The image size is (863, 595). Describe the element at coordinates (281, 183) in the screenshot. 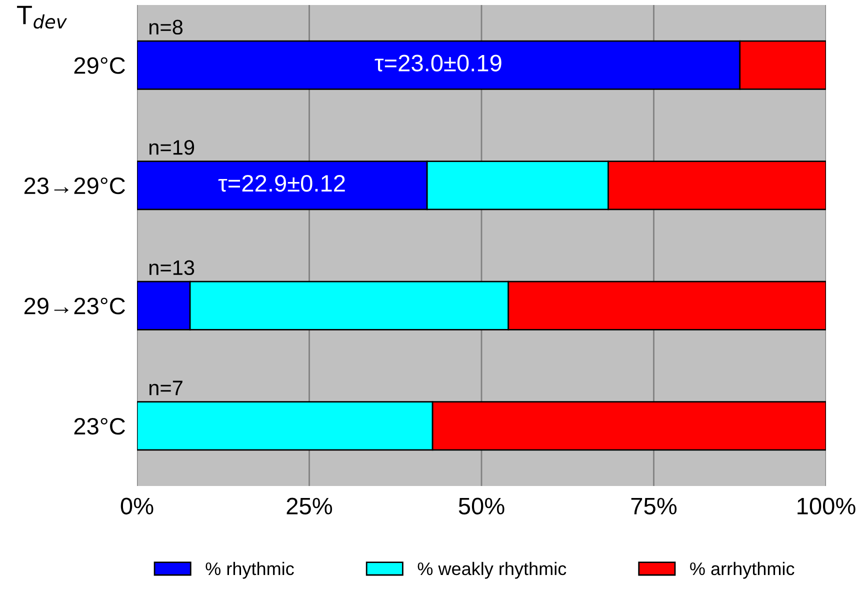

I see `annotation: τ=22.9±0.12` at that location.